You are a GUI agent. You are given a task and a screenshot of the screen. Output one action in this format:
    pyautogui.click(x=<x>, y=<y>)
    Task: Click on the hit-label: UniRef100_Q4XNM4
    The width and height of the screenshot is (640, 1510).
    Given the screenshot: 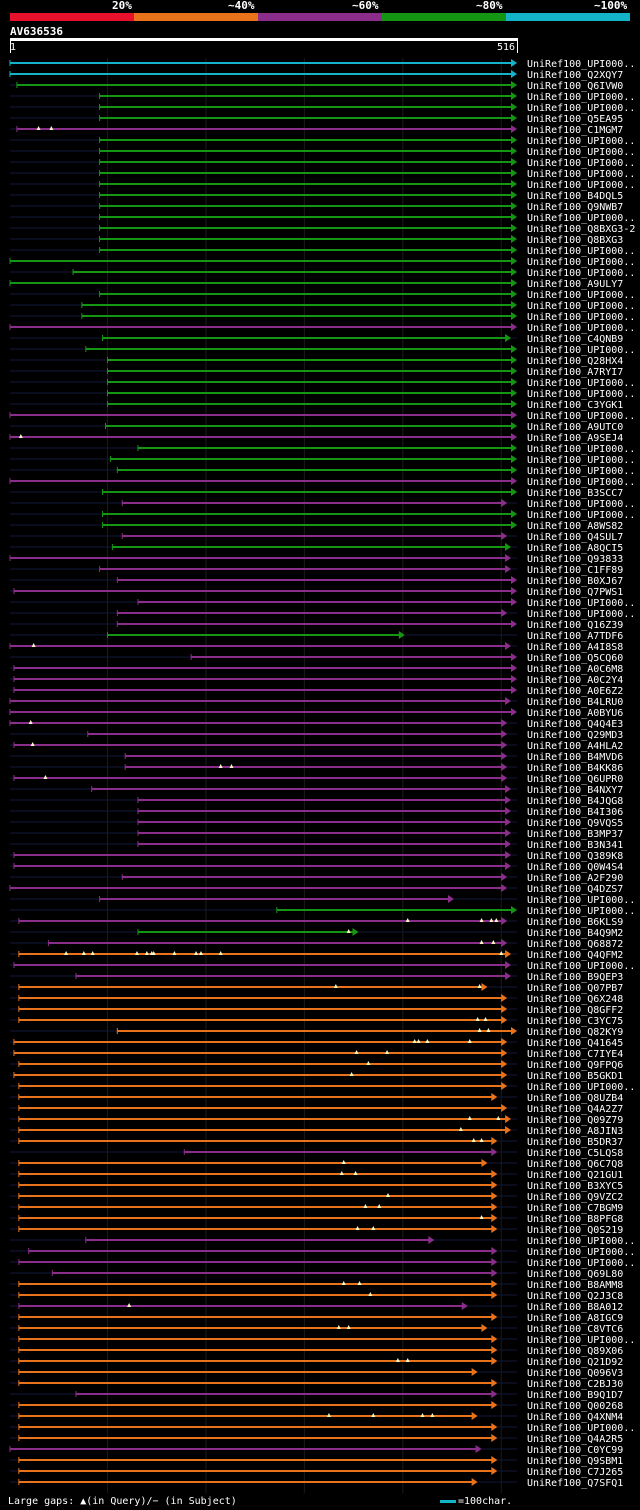 What is the action you would take?
    pyautogui.click(x=575, y=1417)
    